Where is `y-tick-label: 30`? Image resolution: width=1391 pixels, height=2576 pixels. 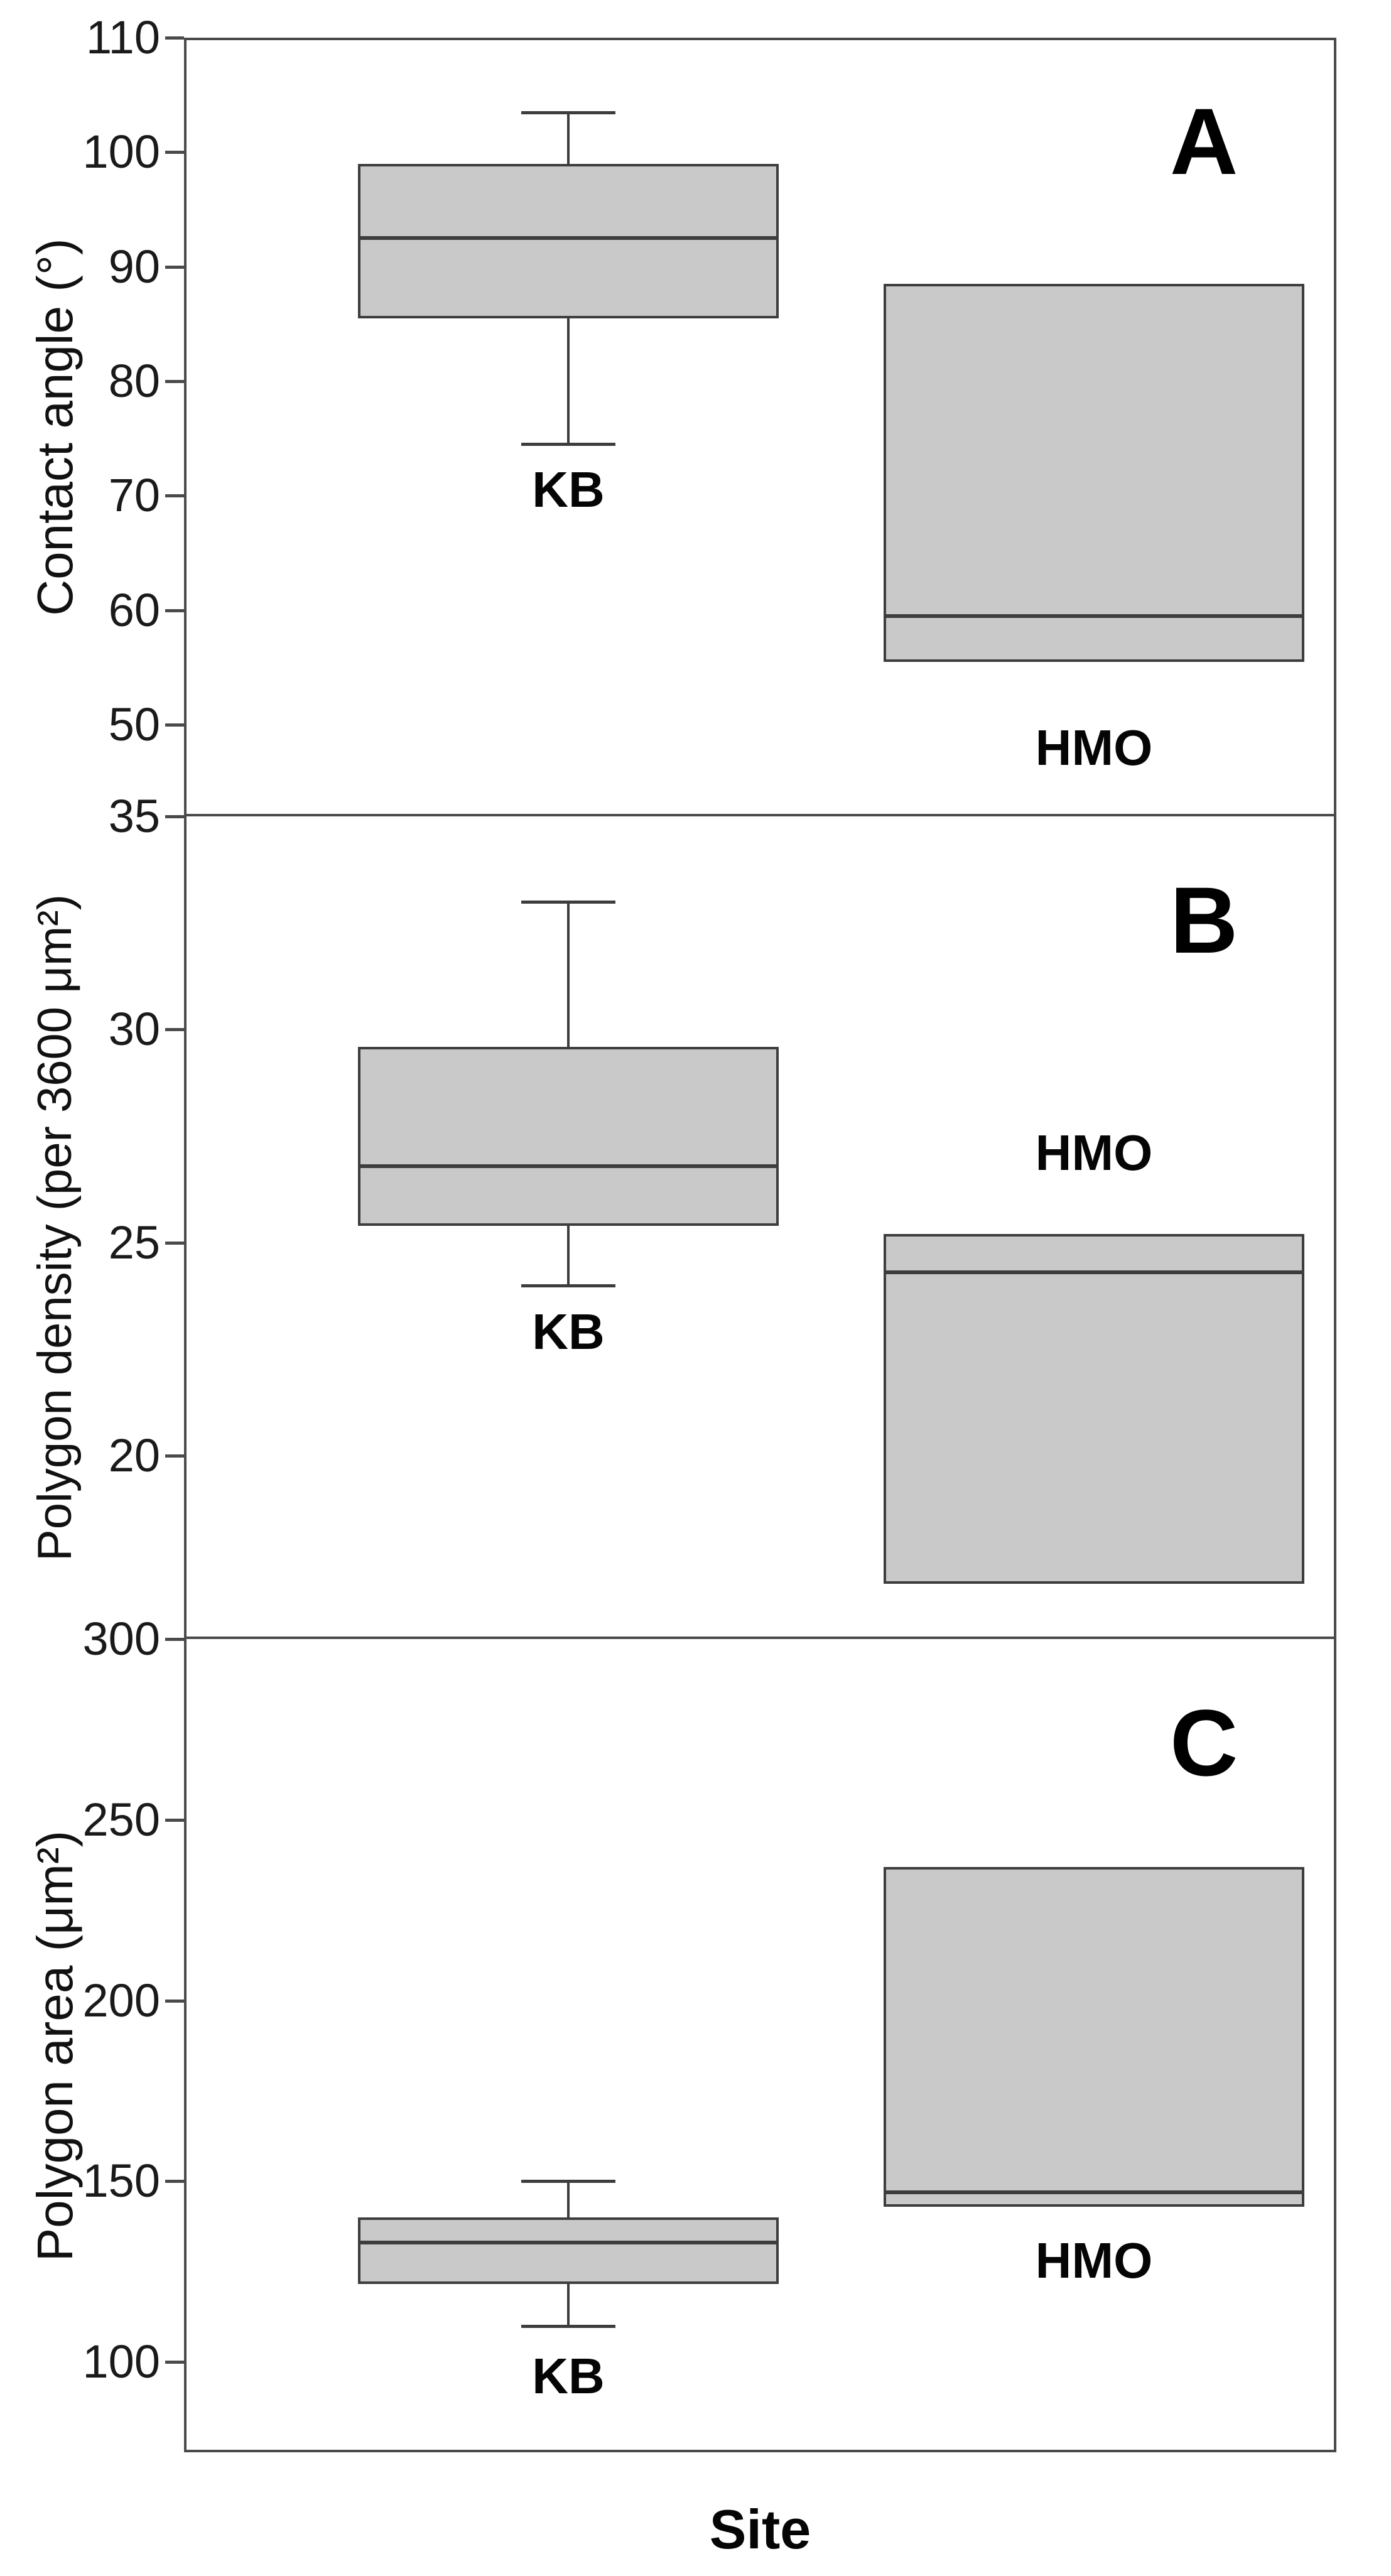 y-tick-label: 30 is located at coordinates (134, 1029).